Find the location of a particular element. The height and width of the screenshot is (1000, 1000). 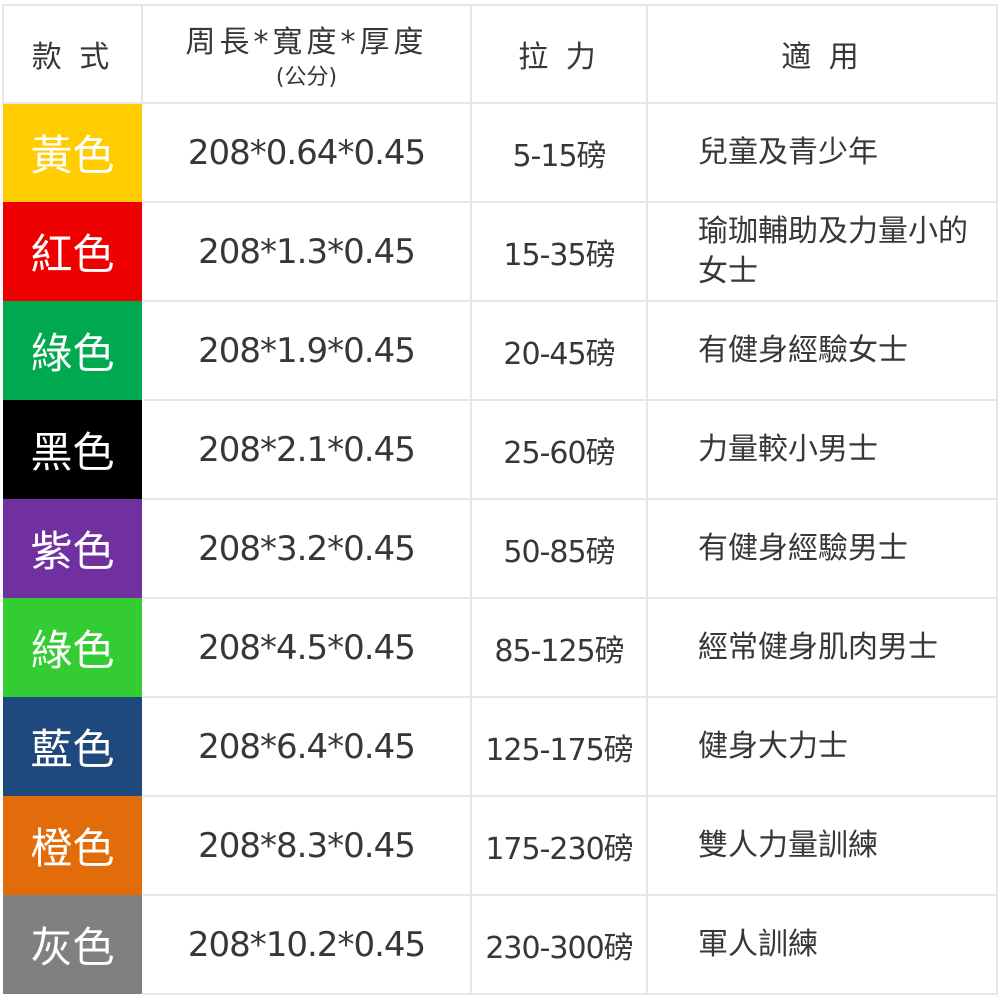

table-row: 綠色 208*4.5*0.45 85-125磅 經常健身肌肉男士 is located at coordinates (500, 647).